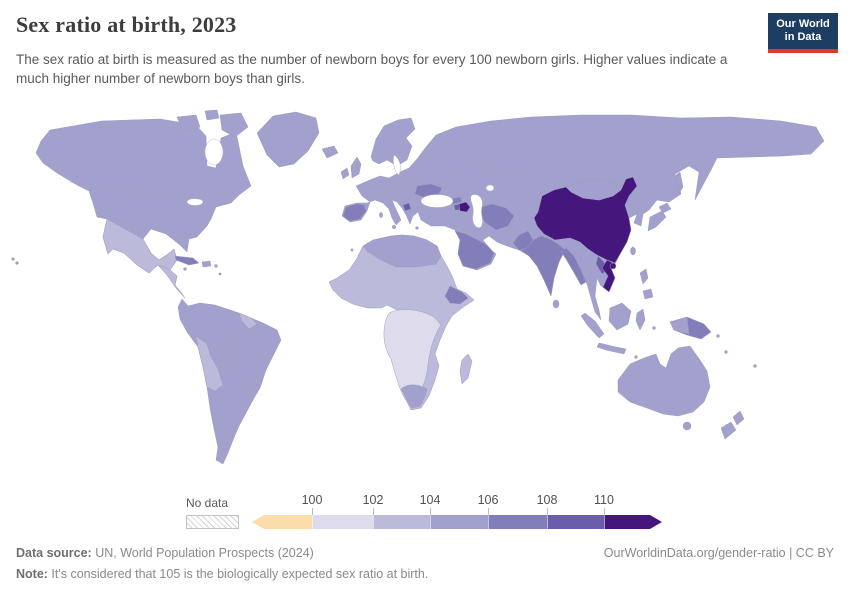  I want to click on region-madagascar, so click(466, 369).